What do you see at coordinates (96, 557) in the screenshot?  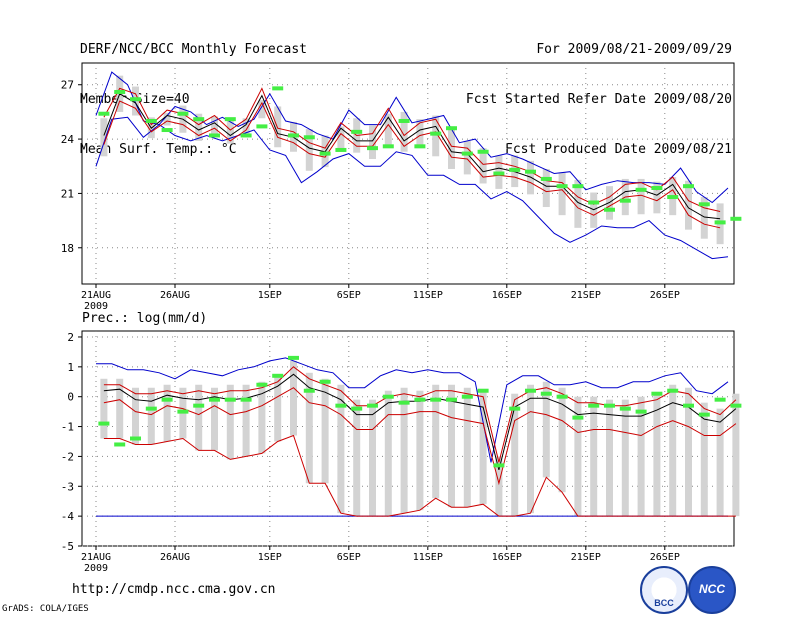 I see `x-tick-label: 21AUG` at bounding box center [96, 557].